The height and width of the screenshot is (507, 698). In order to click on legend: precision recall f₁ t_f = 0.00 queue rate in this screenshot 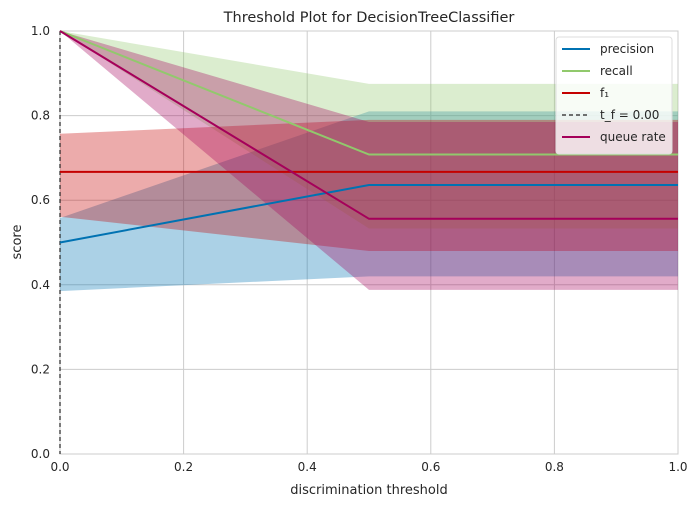, I will do `click(614, 95)`.